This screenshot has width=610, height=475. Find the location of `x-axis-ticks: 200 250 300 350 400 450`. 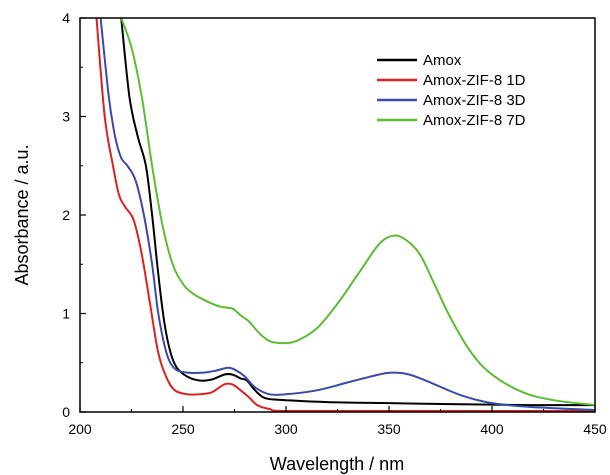

x-axis-ticks: 200 250 300 350 400 450 is located at coordinates (337, 421).